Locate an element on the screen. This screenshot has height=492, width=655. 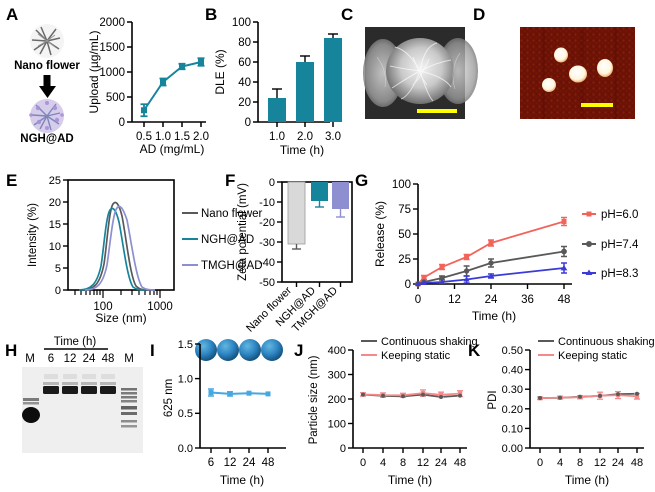
panelE-xtick-100: 100 is located at coordinates (102, 307).